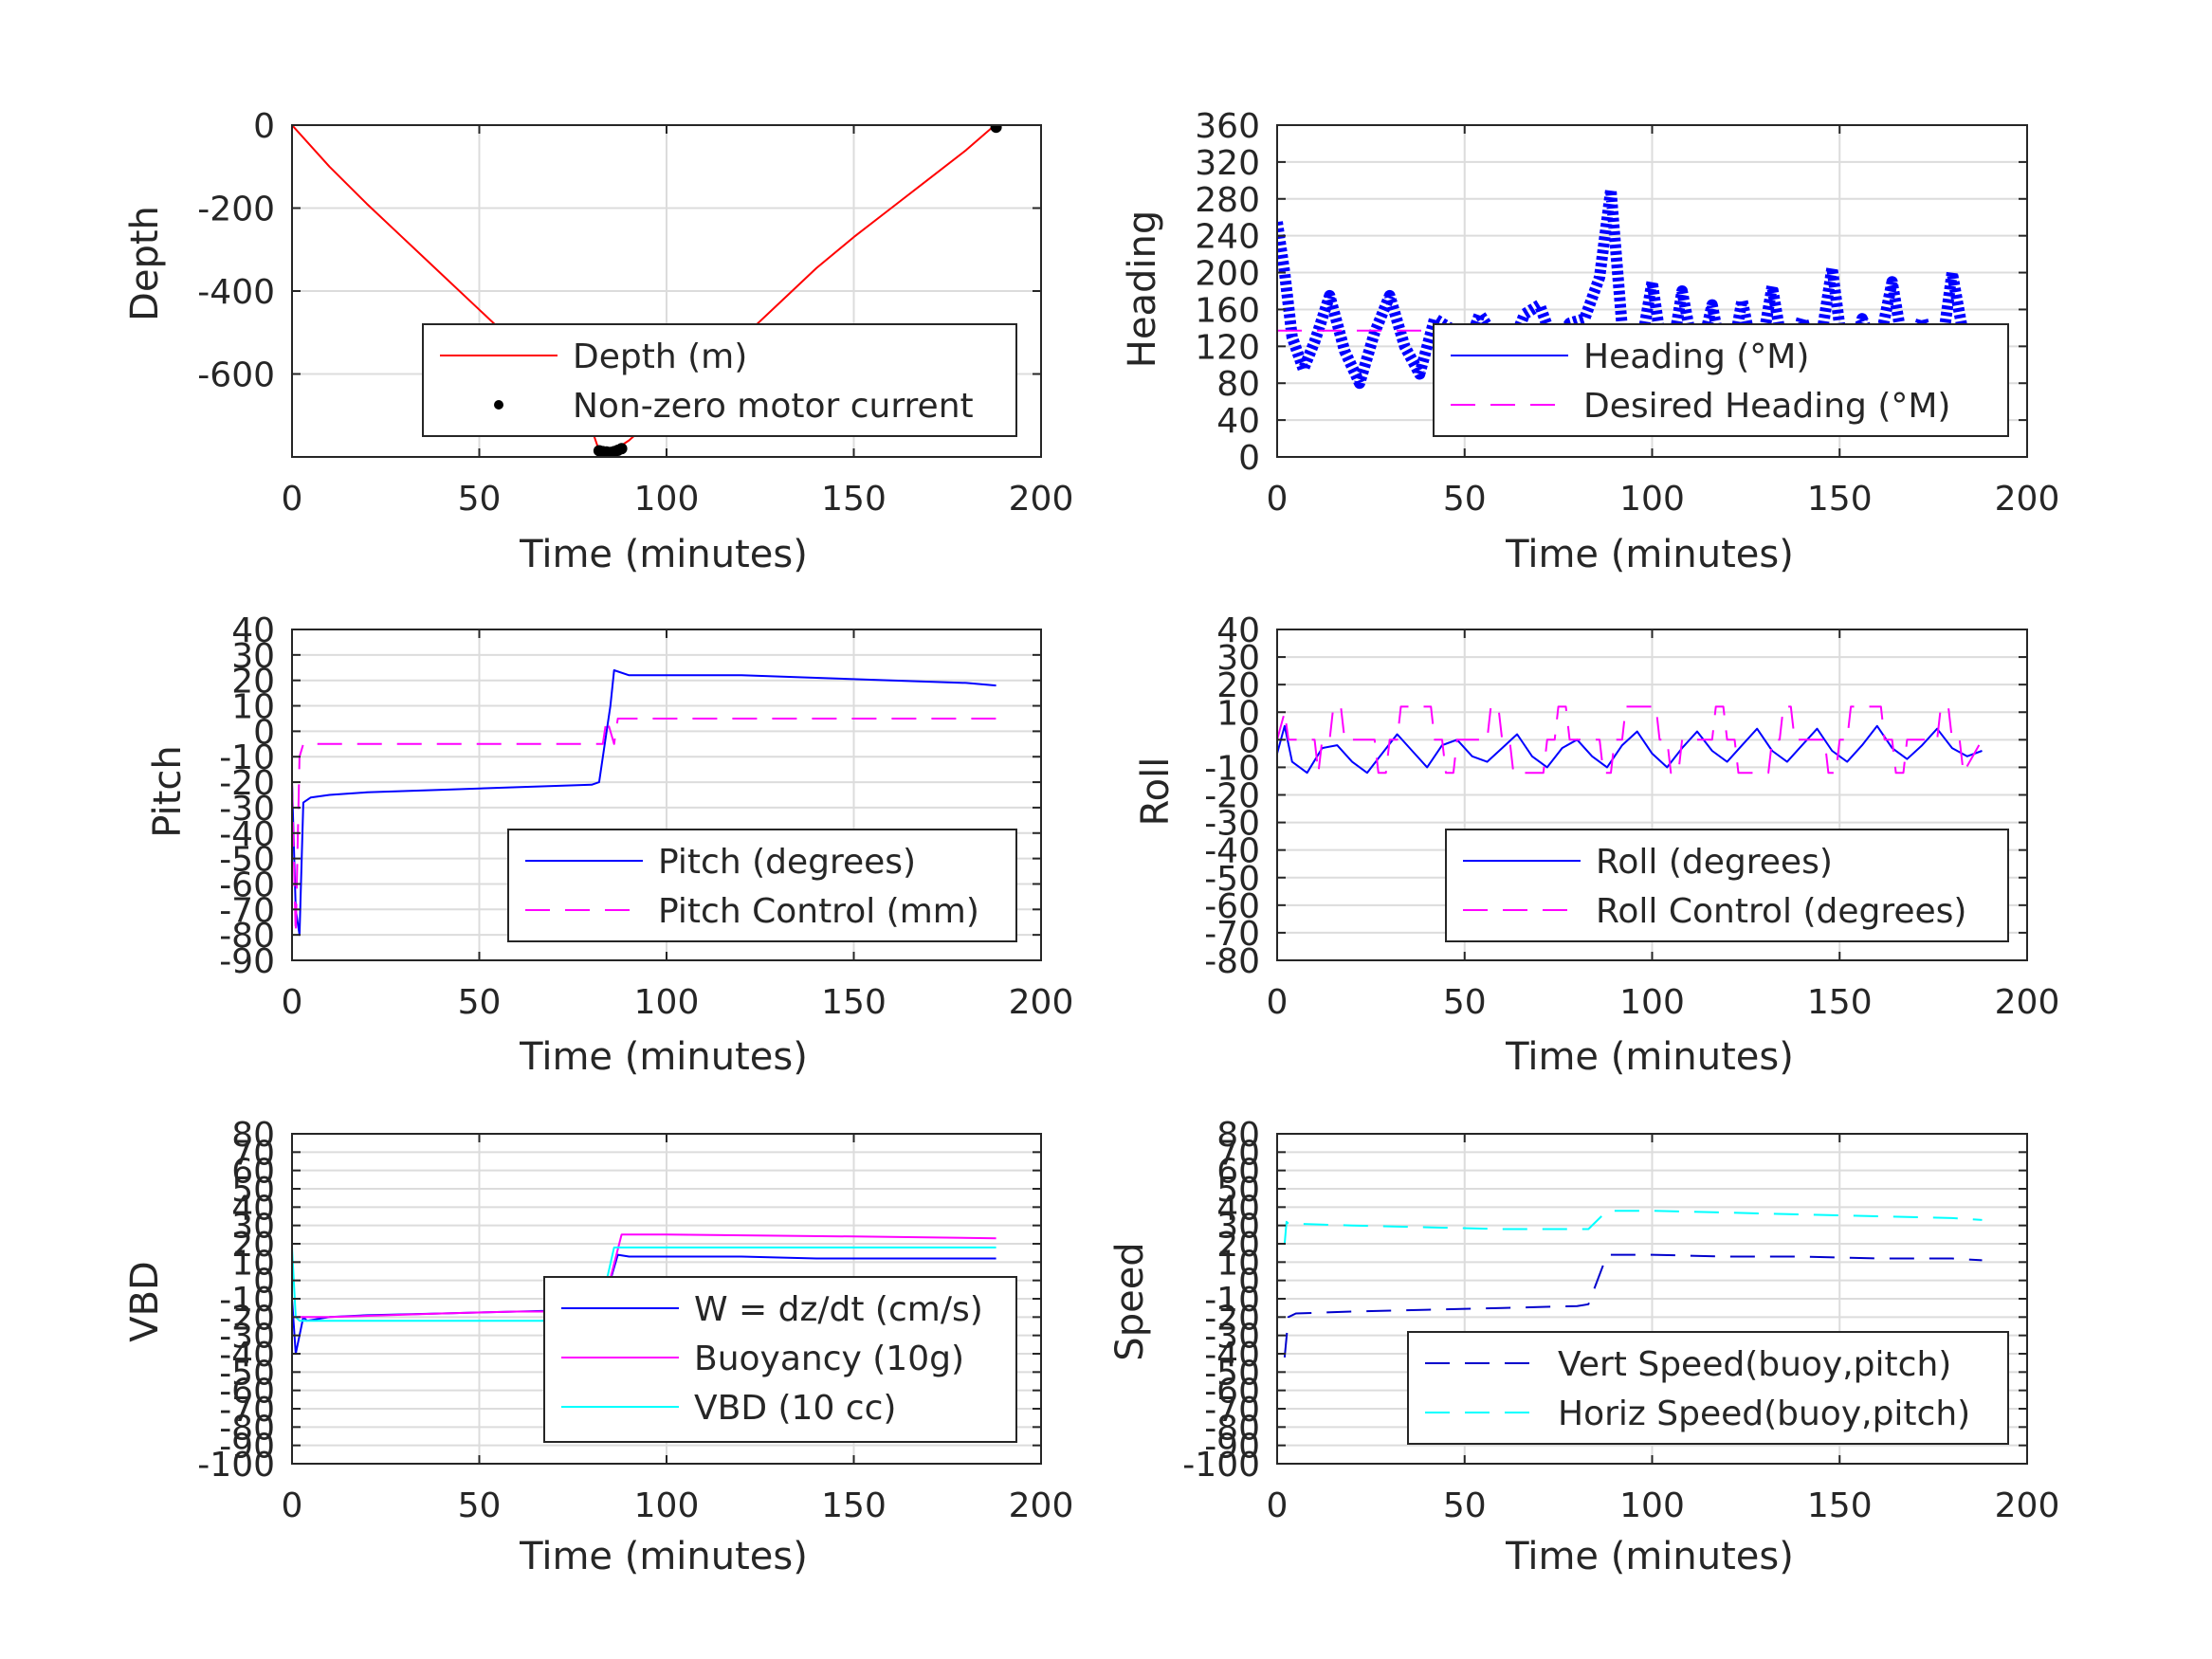 The image size is (2212, 1659). I want to click on pitch-legend-box, so click(762, 885).